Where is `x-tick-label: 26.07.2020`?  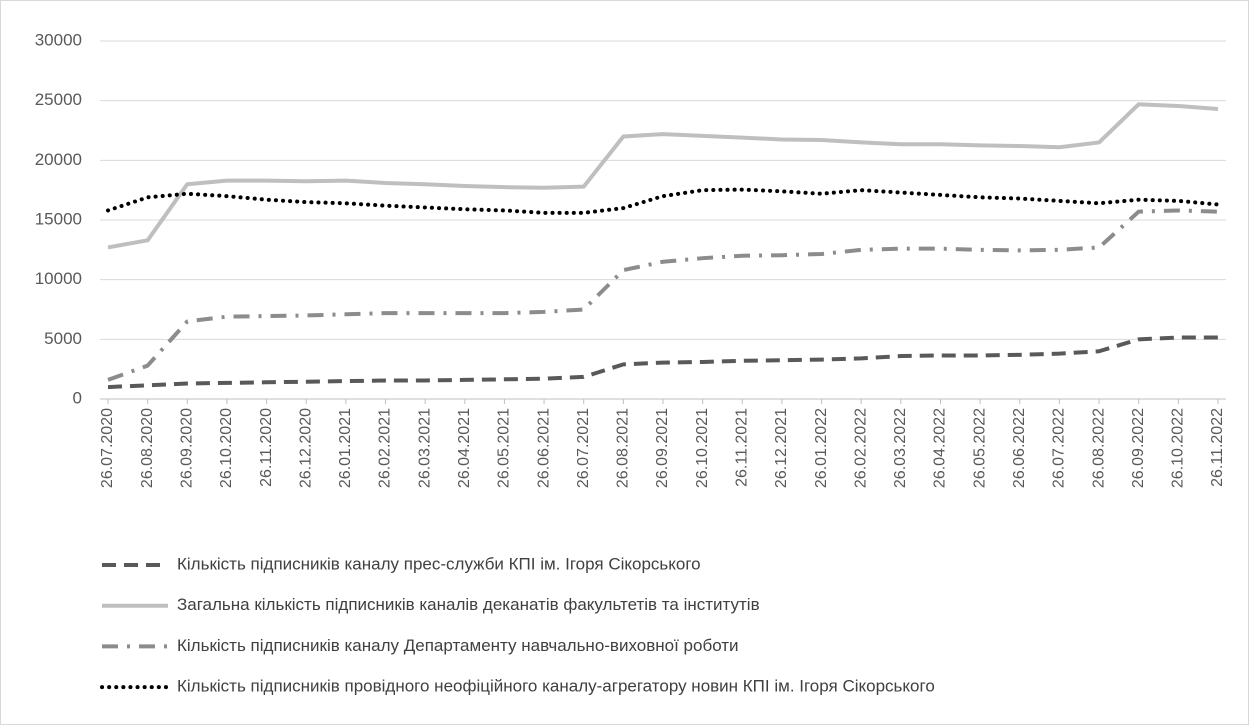
x-tick-label: 26.07.2020 is located at coordinates (107, 448).